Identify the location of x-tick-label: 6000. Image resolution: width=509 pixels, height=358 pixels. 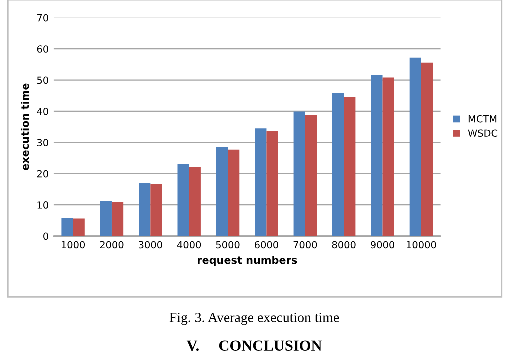
(266, 245).